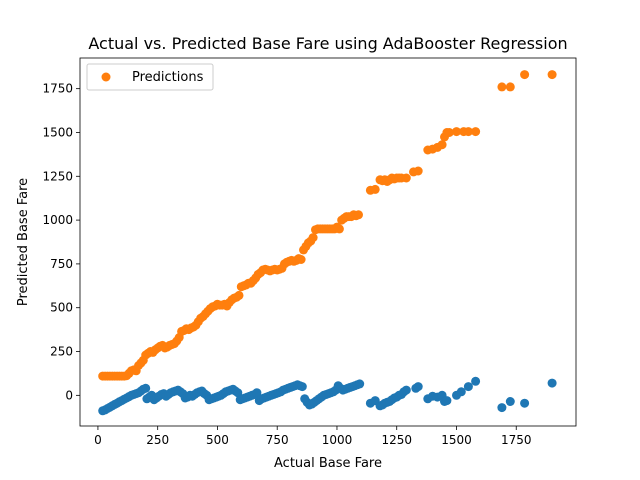 Image resolution: width=640 pixels, height=480 pixels. What do you see at coordinates (61, 308) in the screenshot?
I see `y-tick-label: 500` at bounding box center [61, 308].